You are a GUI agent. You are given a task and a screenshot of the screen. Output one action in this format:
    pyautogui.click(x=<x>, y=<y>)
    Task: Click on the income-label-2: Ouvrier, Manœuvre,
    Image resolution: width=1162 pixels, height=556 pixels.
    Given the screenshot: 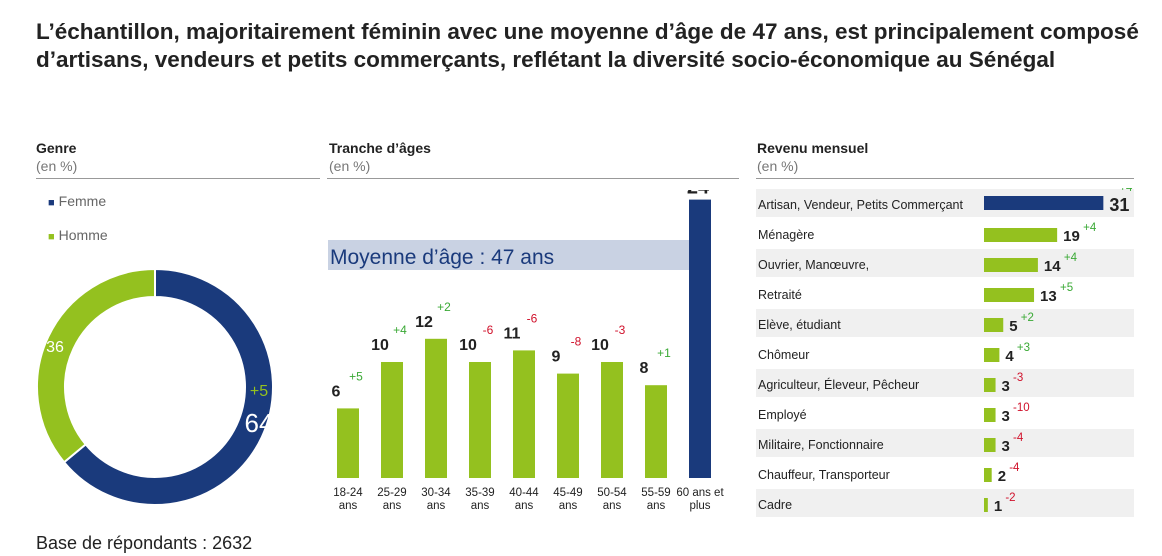 What is the action you would take?
    pyautogui.click(x=813, y=265)
    